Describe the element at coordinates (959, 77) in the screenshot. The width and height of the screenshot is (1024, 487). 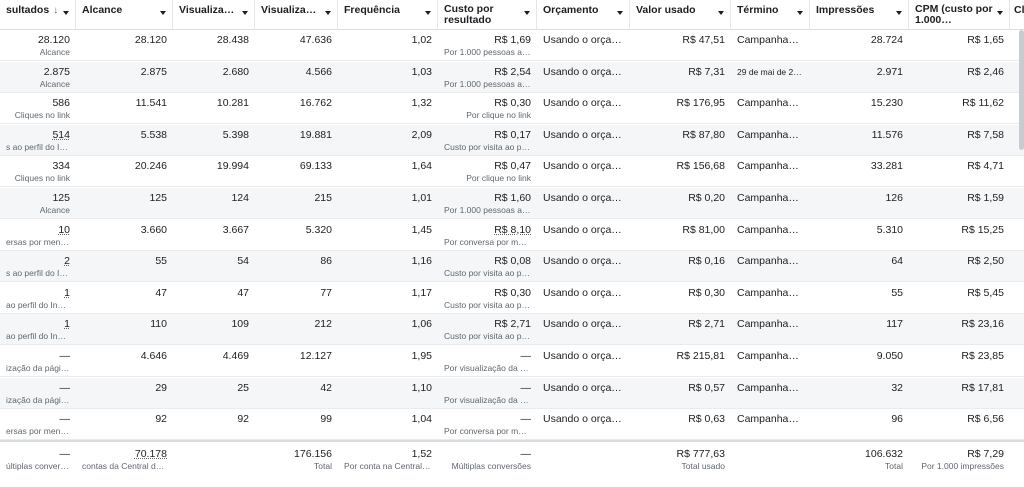
I see `cell-cpm: R$ 2,46` at that location.